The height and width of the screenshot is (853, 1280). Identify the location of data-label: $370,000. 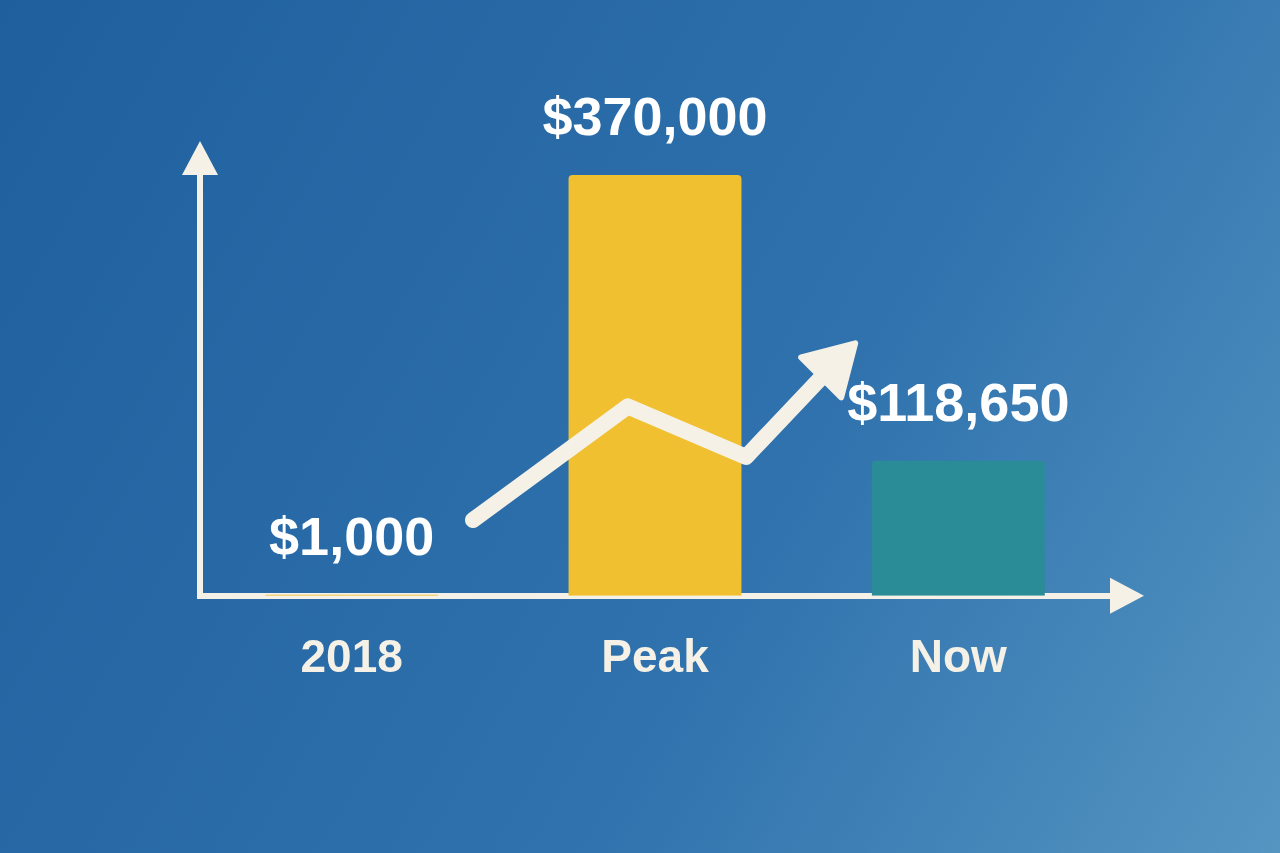
(655, 115).